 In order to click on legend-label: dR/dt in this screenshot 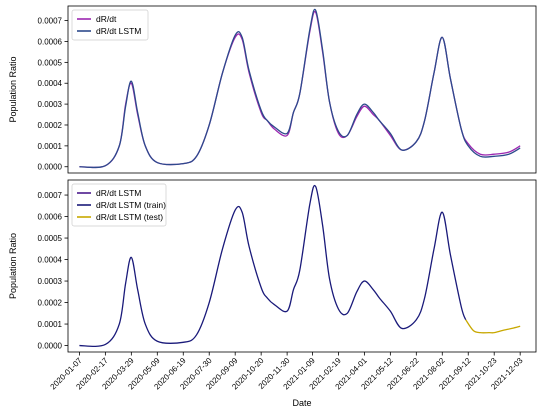, I will do `click(106, 19)`.